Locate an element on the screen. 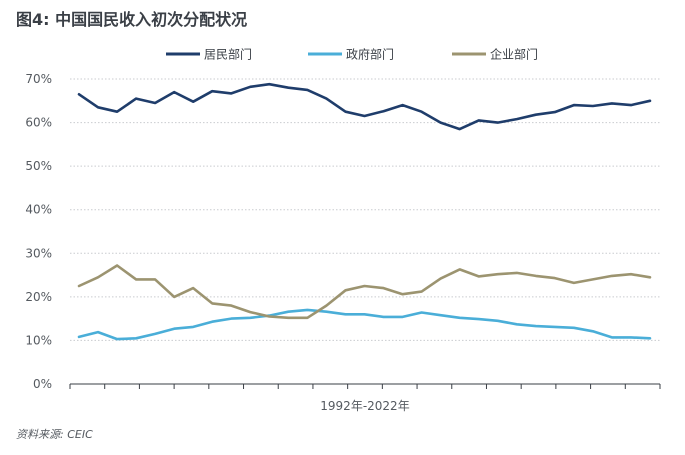  y-tick-label: 10% is located at coordinates (38, 340).